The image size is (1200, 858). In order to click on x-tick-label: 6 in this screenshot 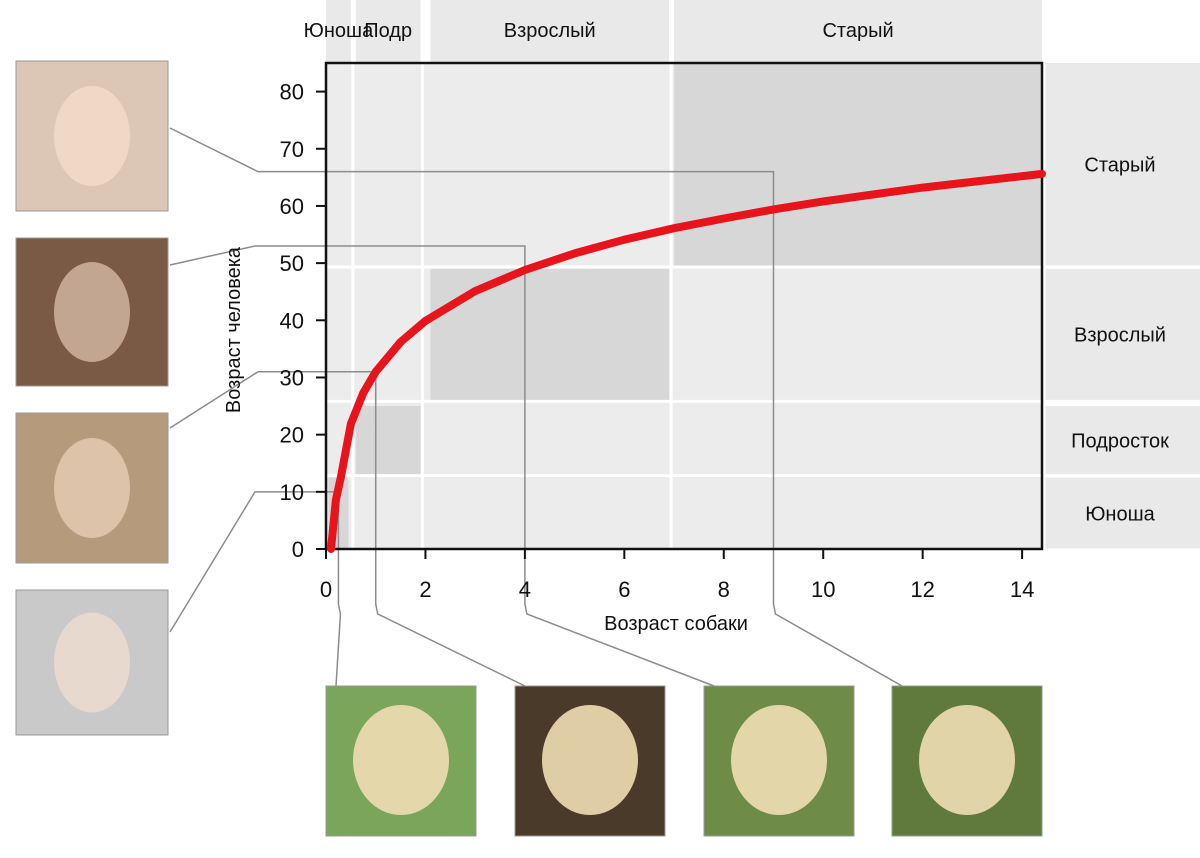, I will do `click(624, 589)`.